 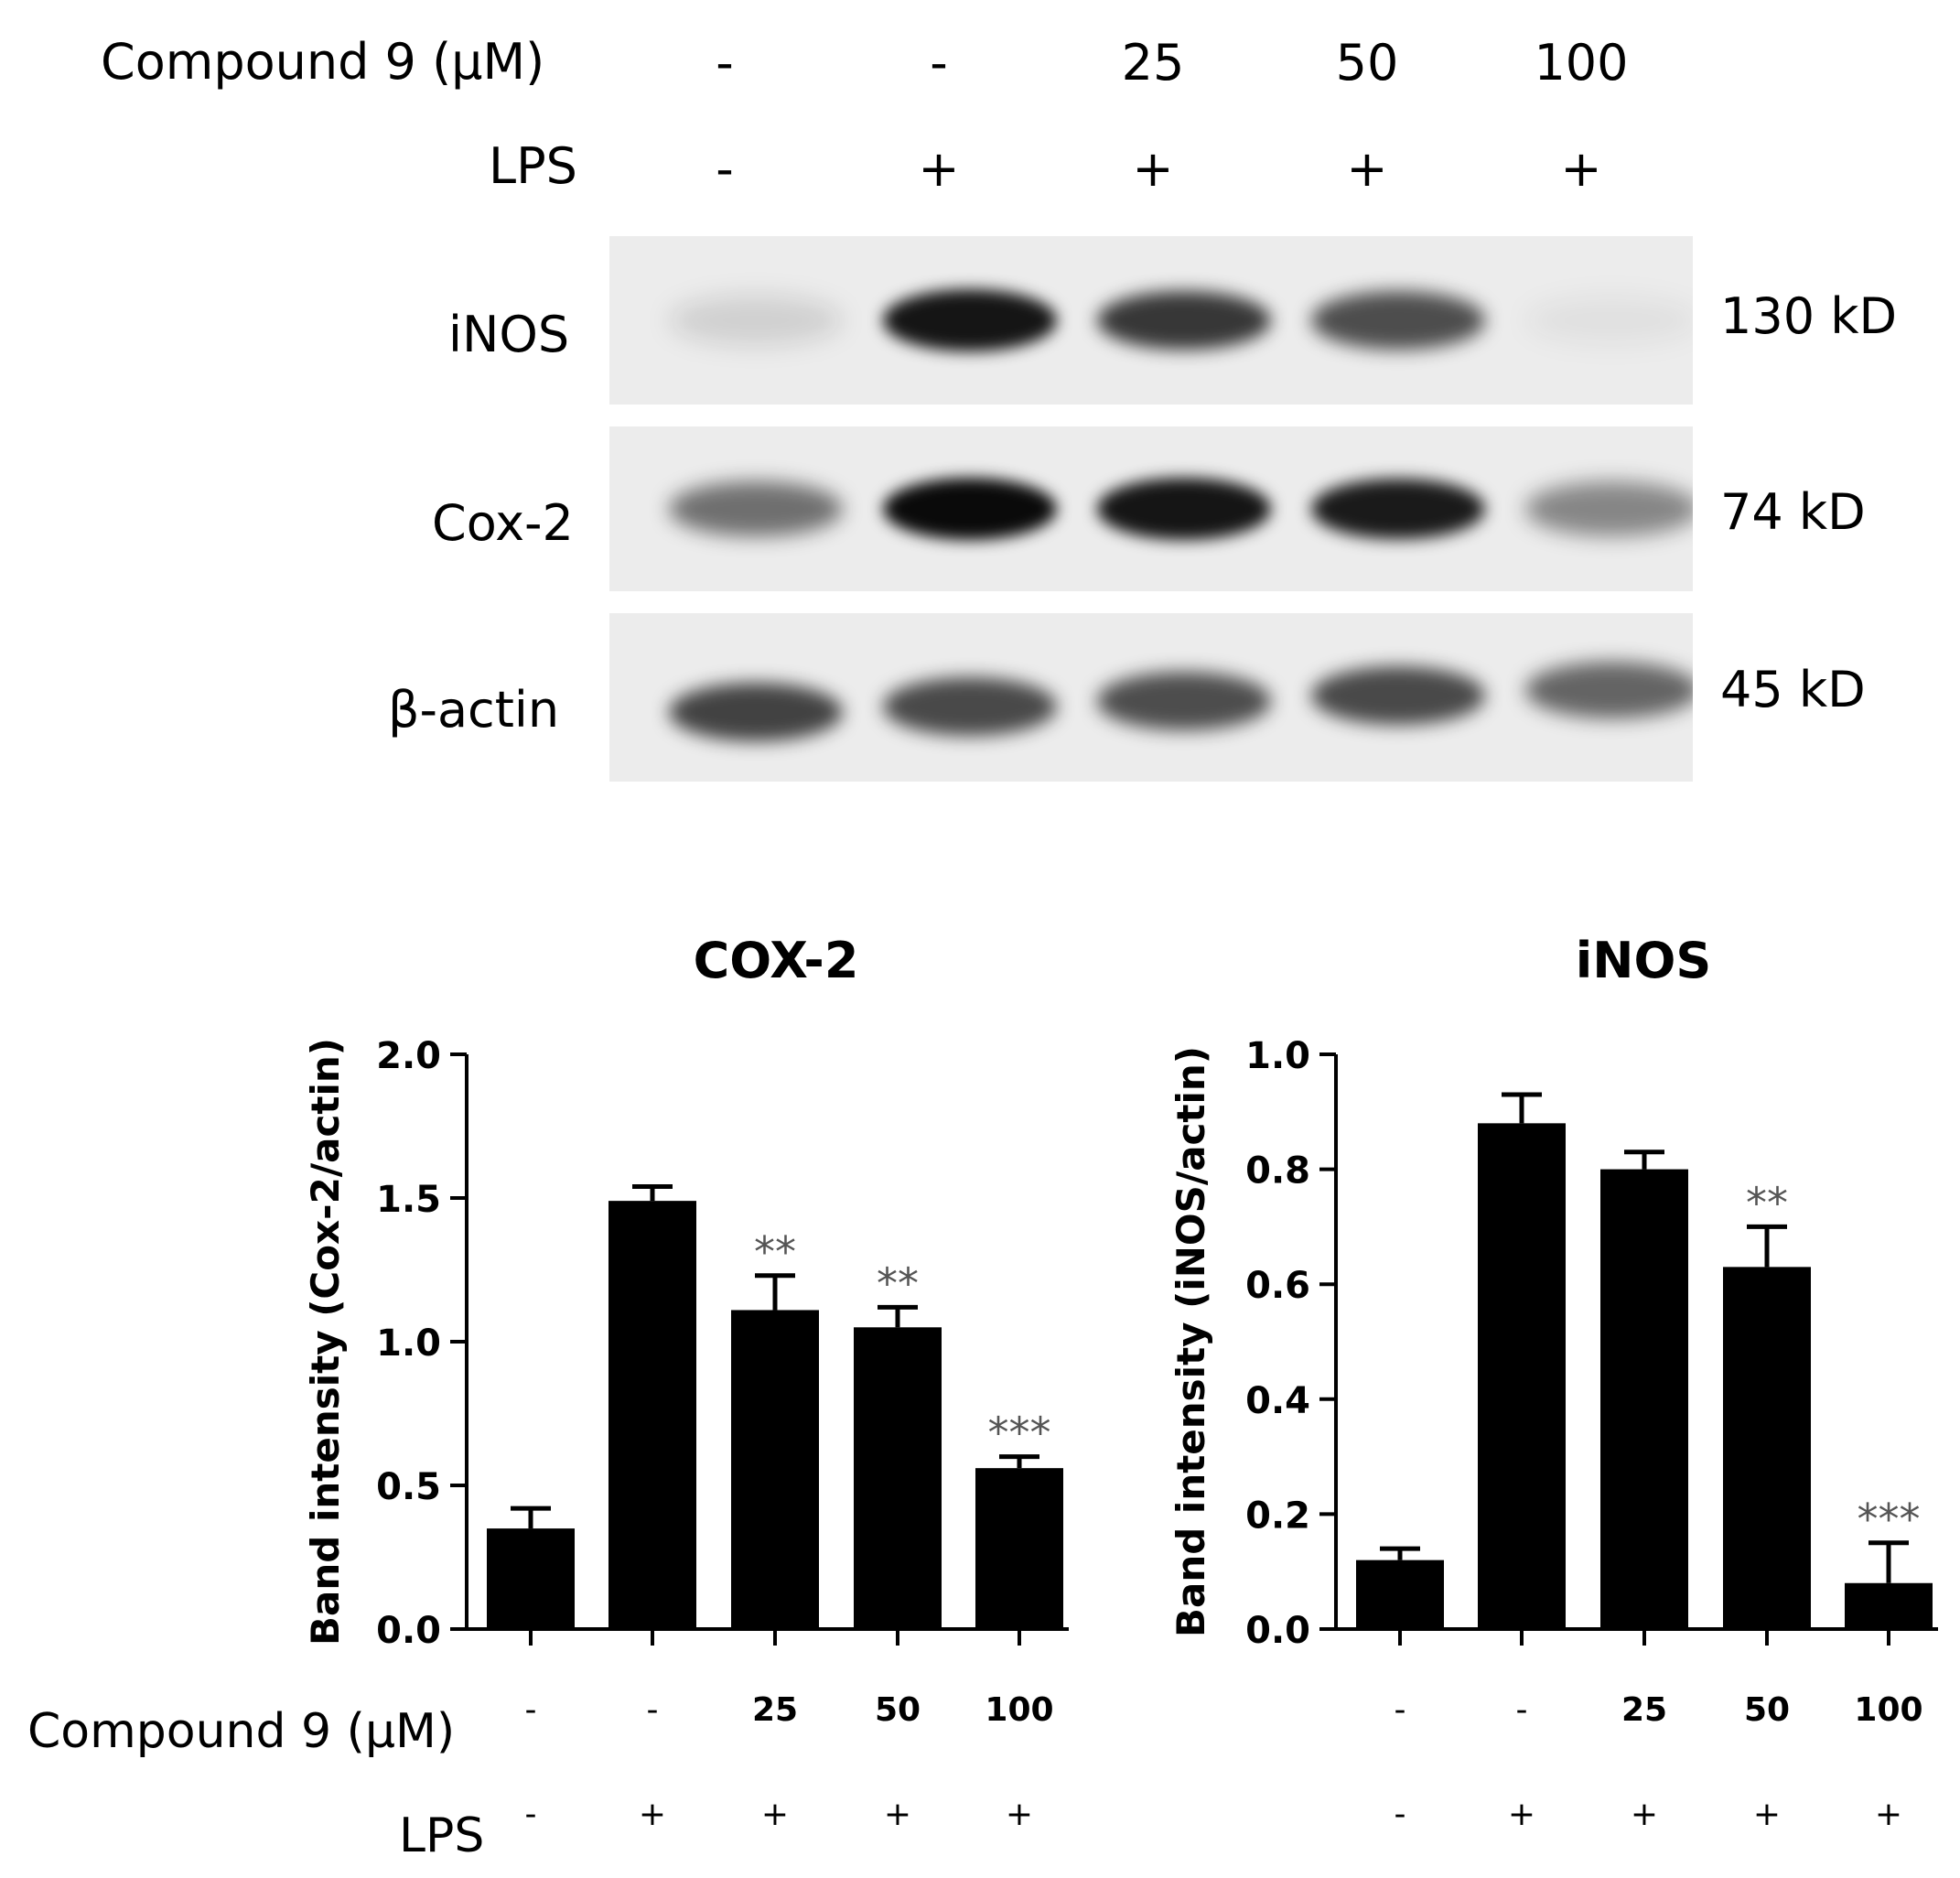 What do you see at coordinates (1153, 63) in the screenshot?
I see `blot-compound-value: 25` at bounding box center [1153, 63].